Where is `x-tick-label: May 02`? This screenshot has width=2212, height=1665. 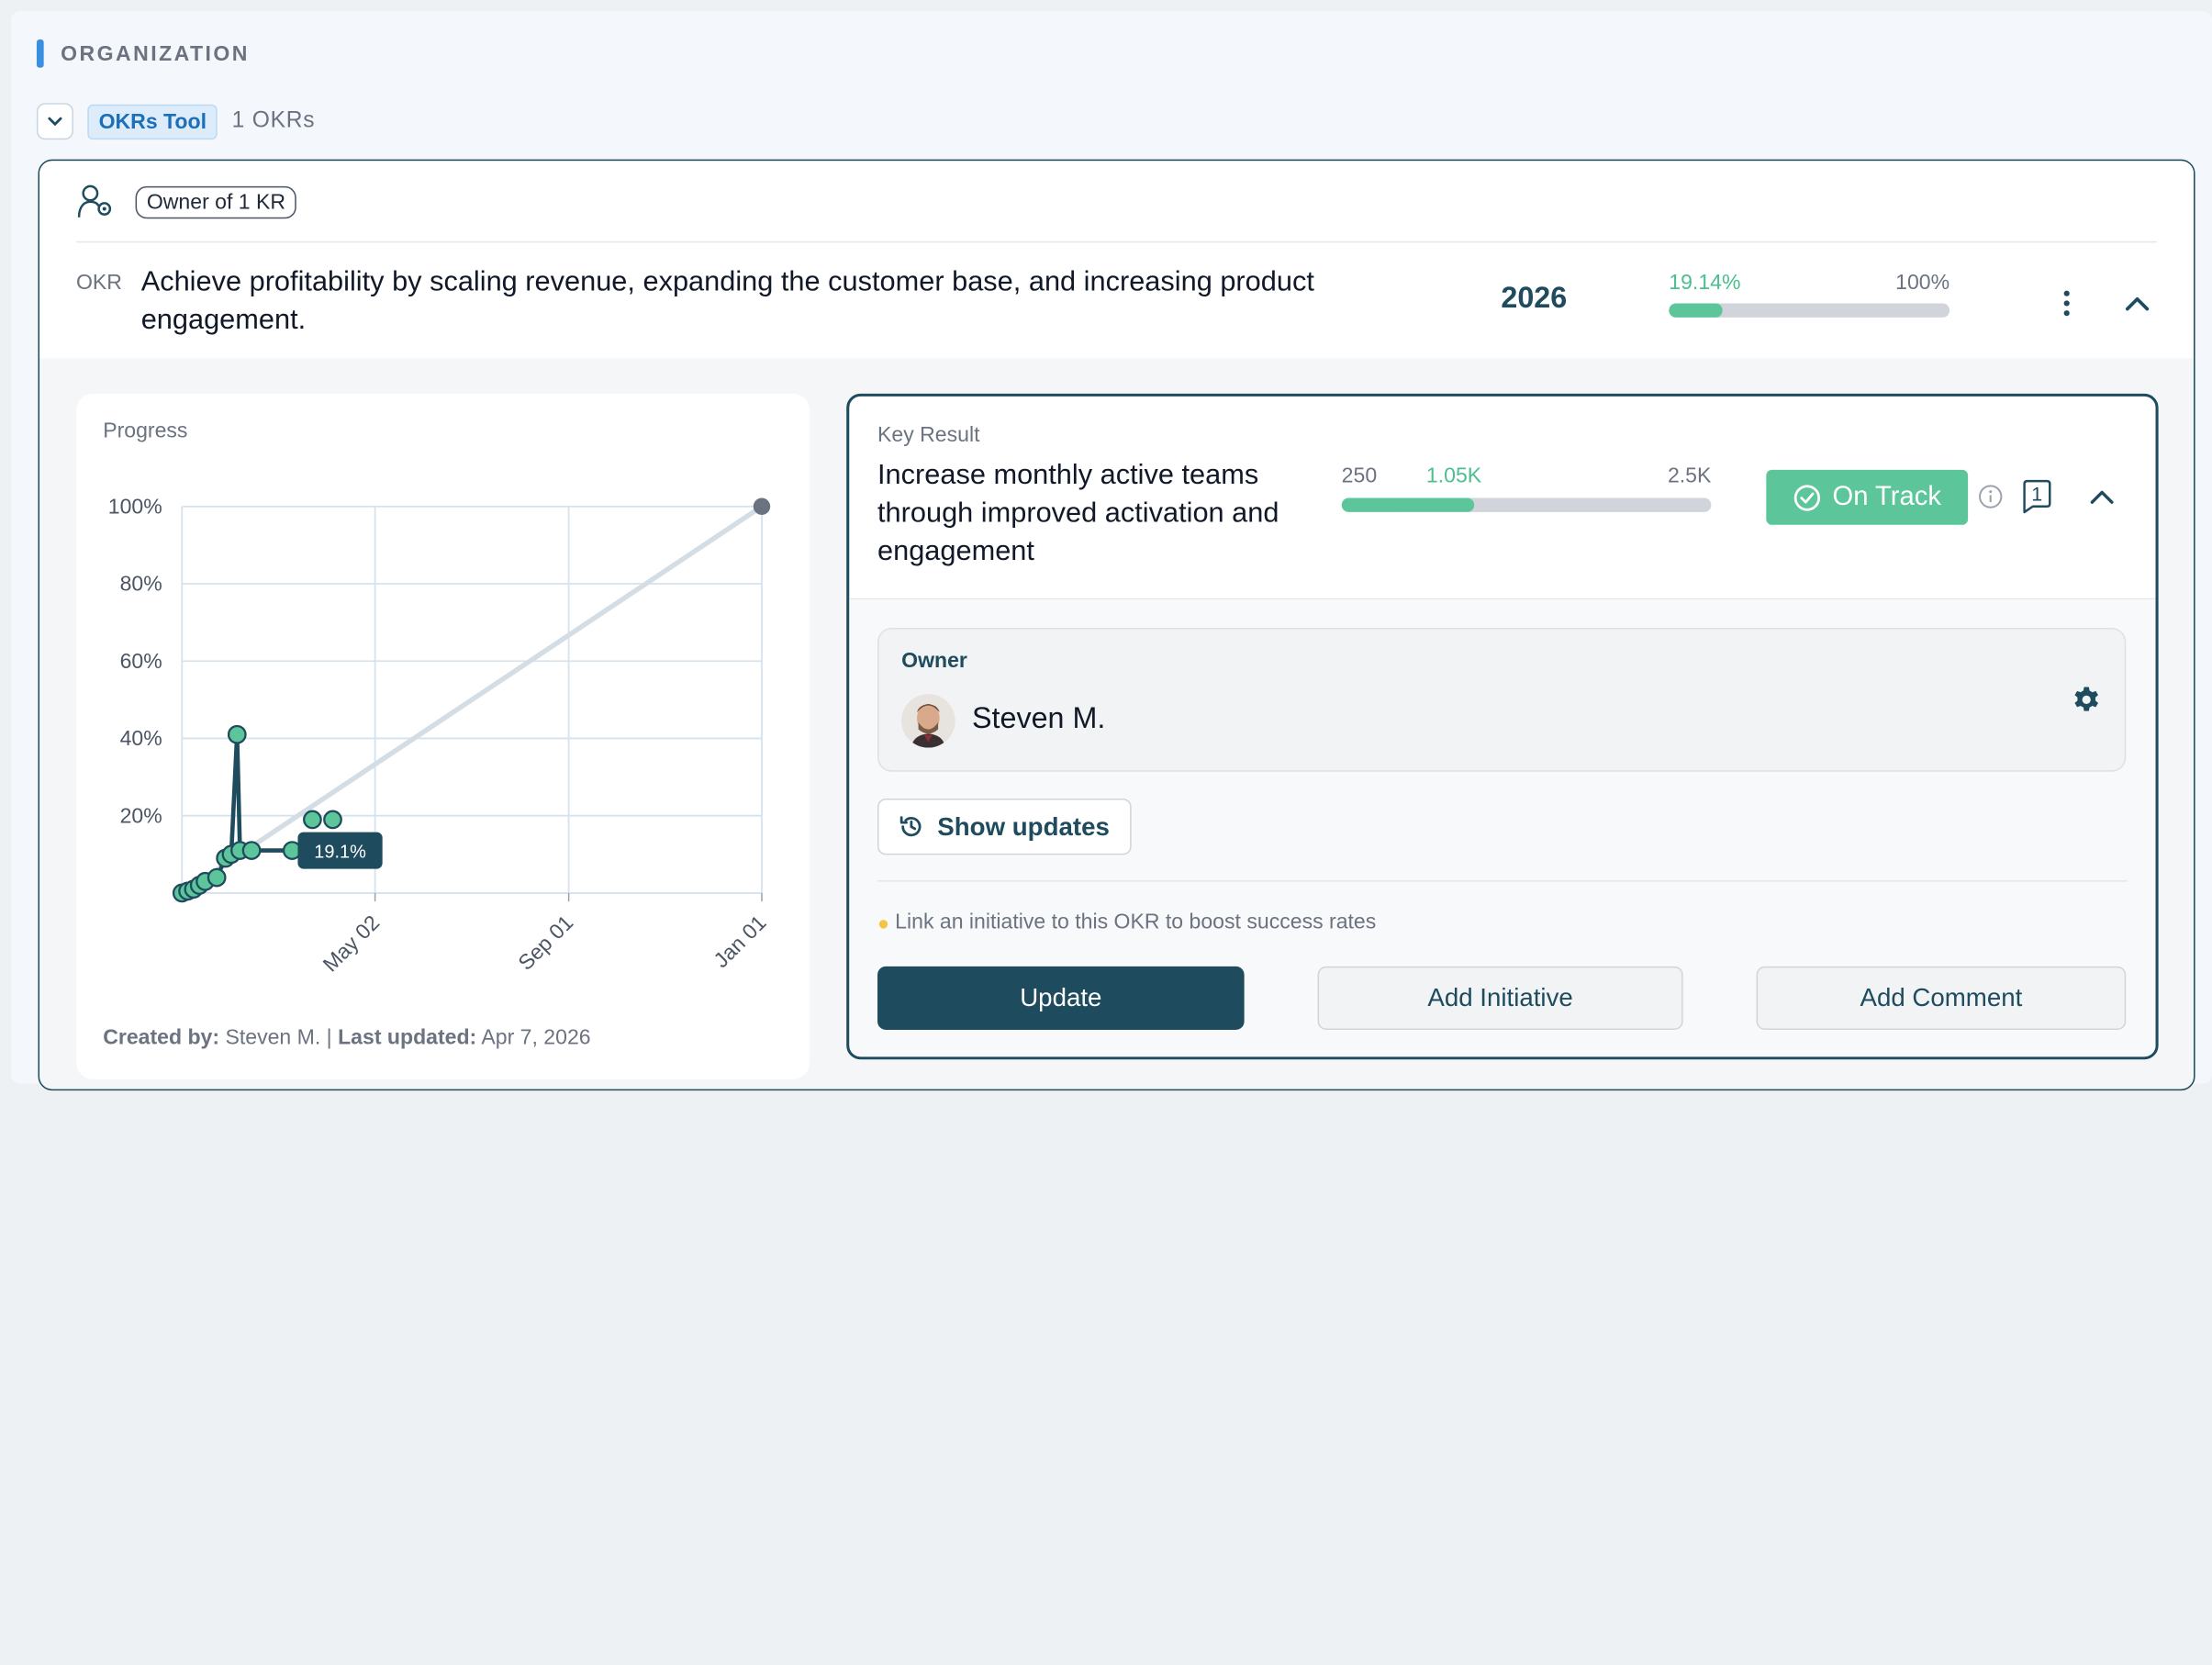
x-tick-label: May 02 is located at coordinates (351, 944).